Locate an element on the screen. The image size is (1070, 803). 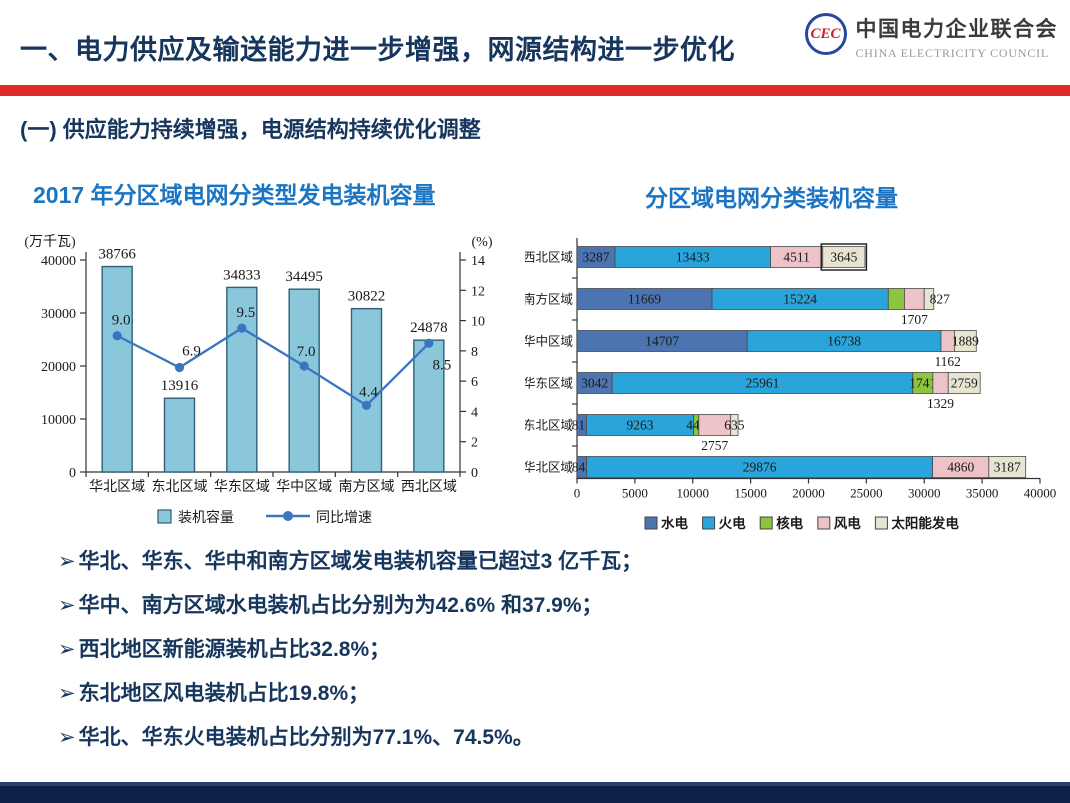
footer-bar is located at coordinates (535, 792).